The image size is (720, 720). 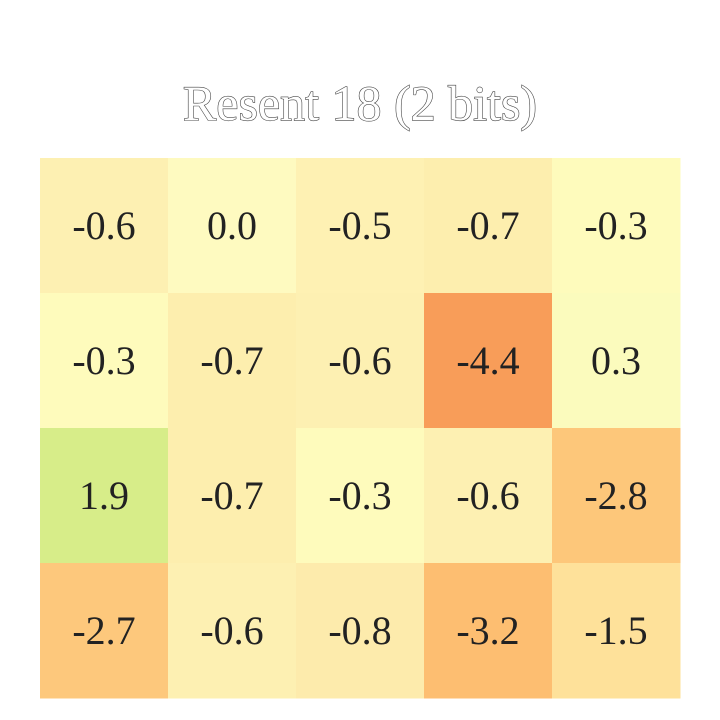 I want to click on heatmap-cell-r2-c1, so click(x=232, y=496).